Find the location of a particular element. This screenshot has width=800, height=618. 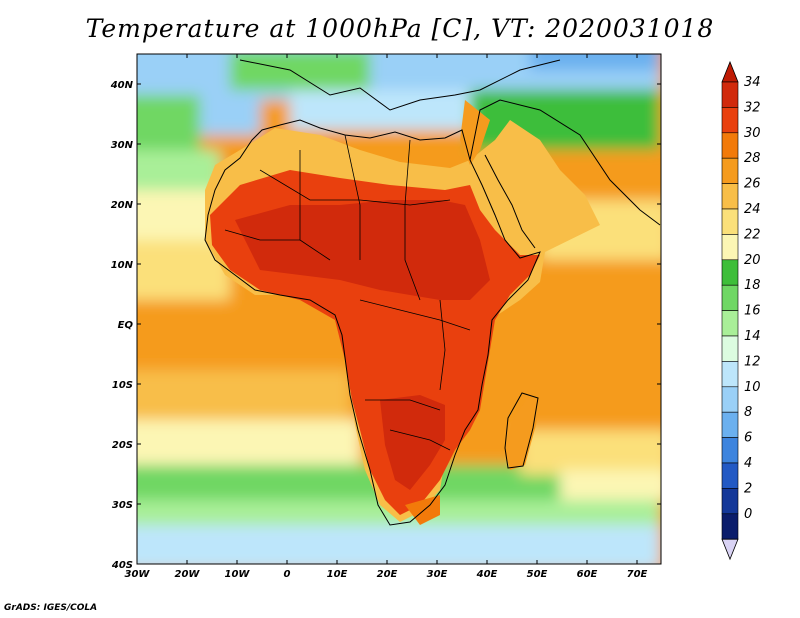

colorbar-label: 12 is located at coordinates (752, 361).